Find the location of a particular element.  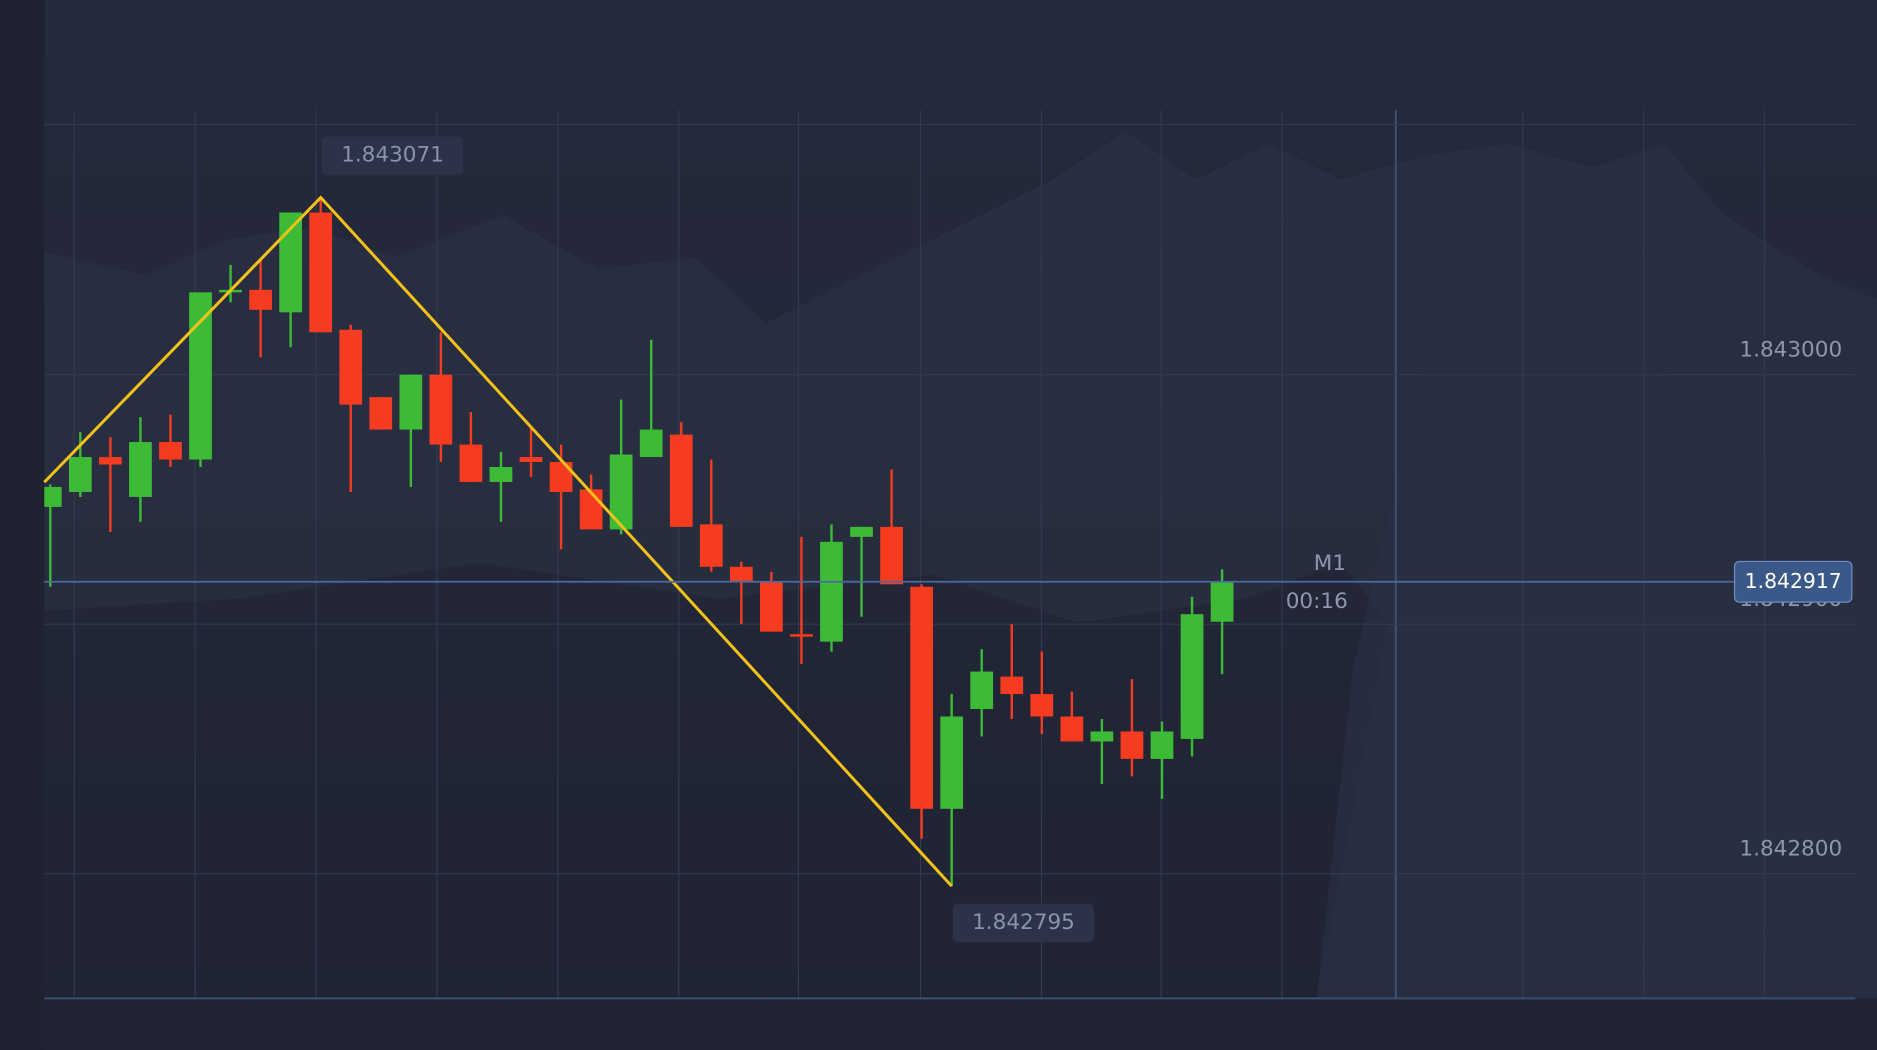

annotation-label: 1.843071 is located at coordinates (392, 155).